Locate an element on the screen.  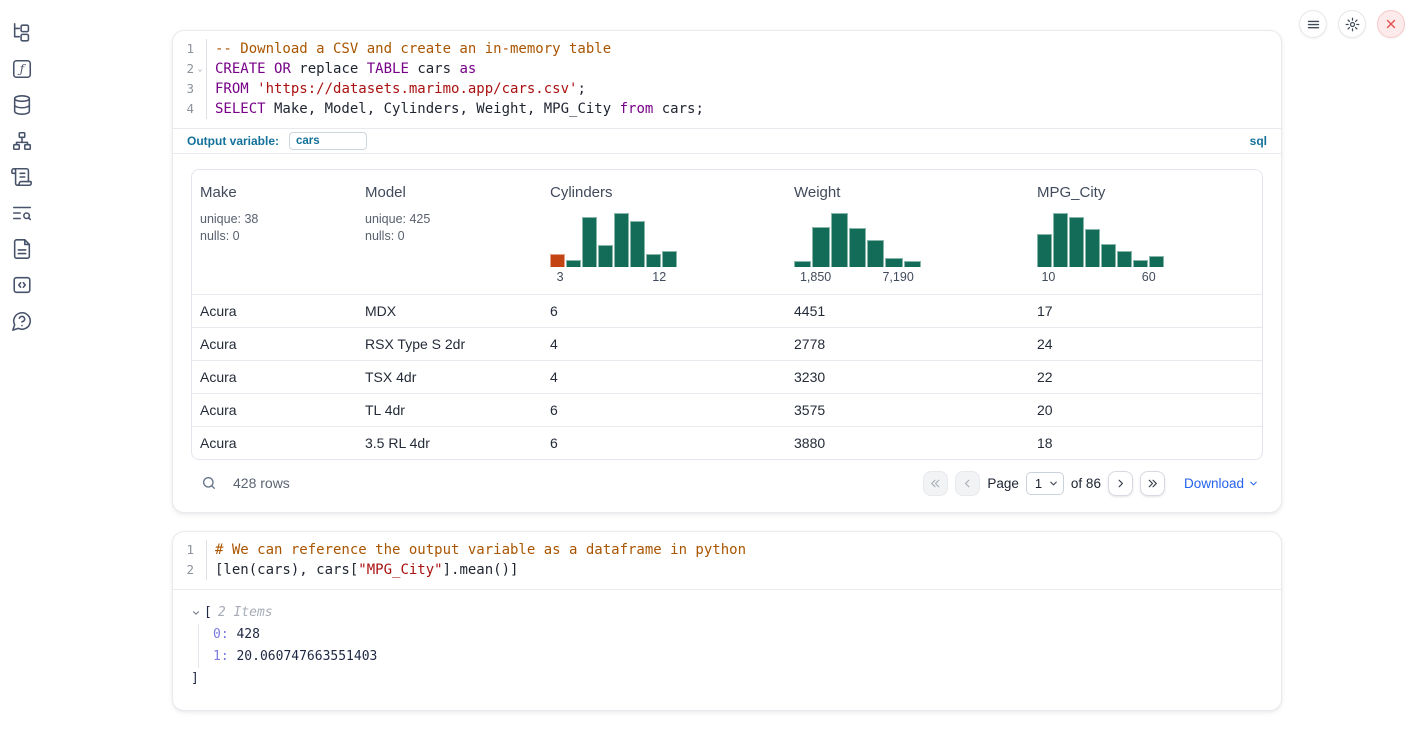
close-button is located at coordinates (1391, 24).